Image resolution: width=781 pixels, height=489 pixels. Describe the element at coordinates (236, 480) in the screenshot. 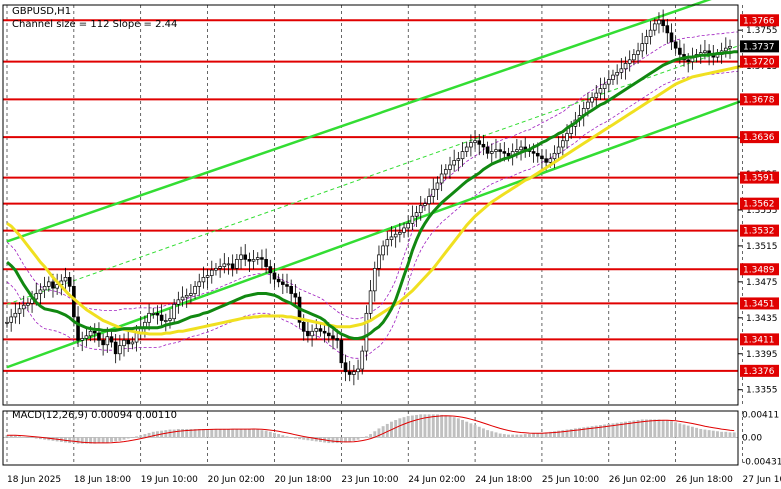

I see `x-tick-label: 20 Jun 02:00` at that location.